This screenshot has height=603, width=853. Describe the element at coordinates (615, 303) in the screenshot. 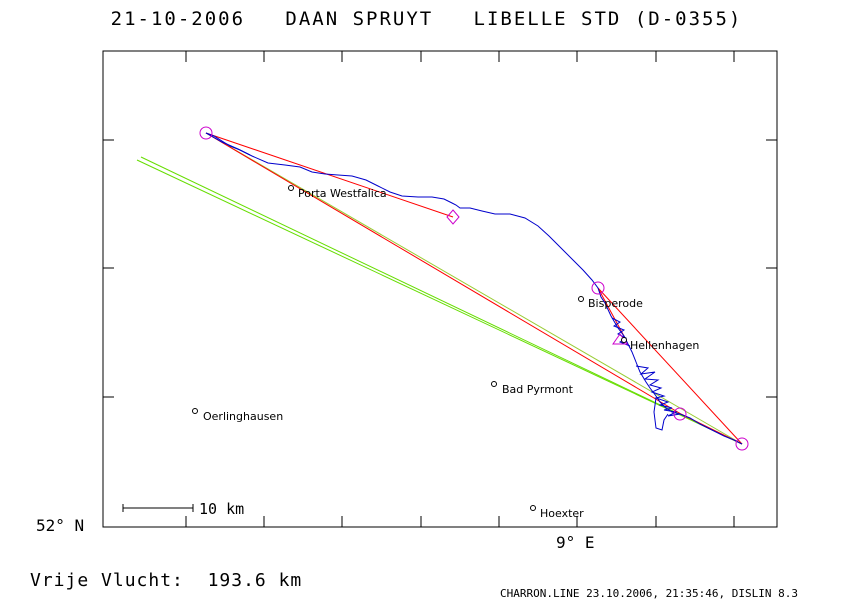

I see `place-label-bisperode: Bisperode` at that location.